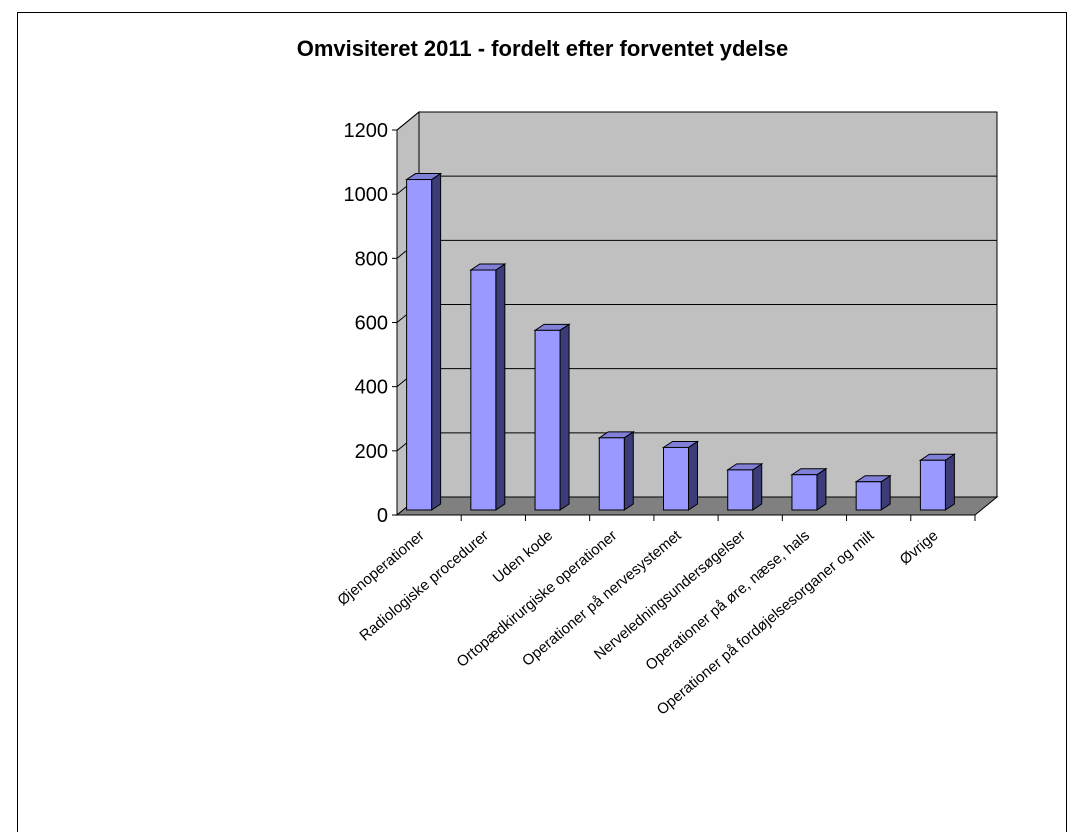 This screenshot has width=1085, height=832. Describe the element at coordinates (371, 324) in the screenshot. I see `y-tick-label: 600` at that location.